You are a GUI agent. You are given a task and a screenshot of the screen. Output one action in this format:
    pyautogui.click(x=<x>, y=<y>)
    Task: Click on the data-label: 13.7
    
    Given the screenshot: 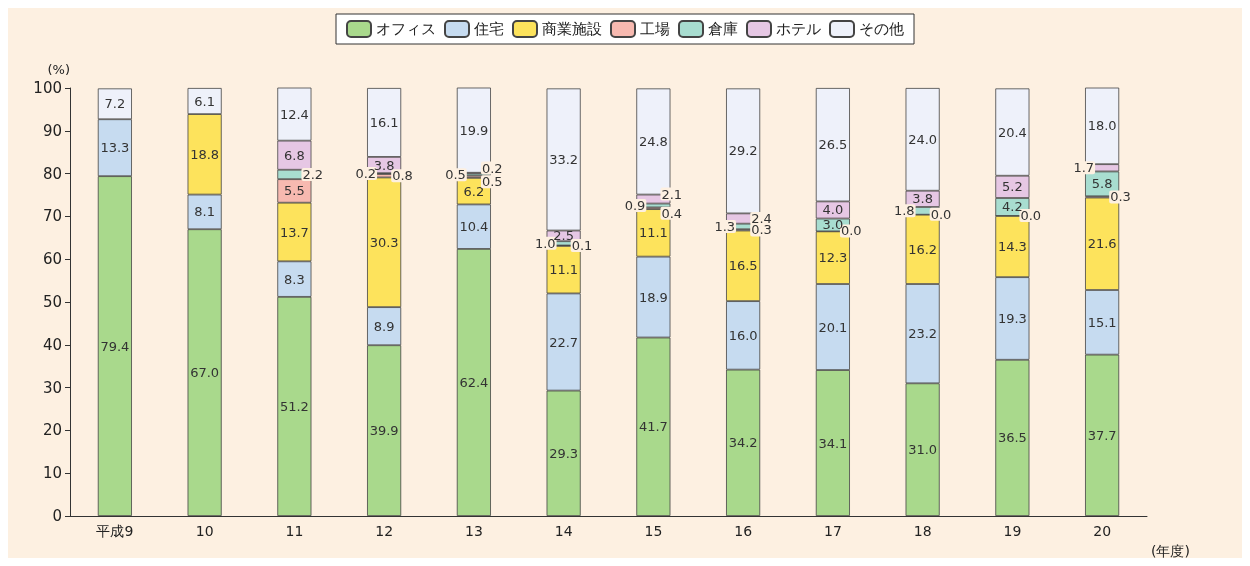 What is the action you would take?
    pyautogui.click(x=294, y=232)
    